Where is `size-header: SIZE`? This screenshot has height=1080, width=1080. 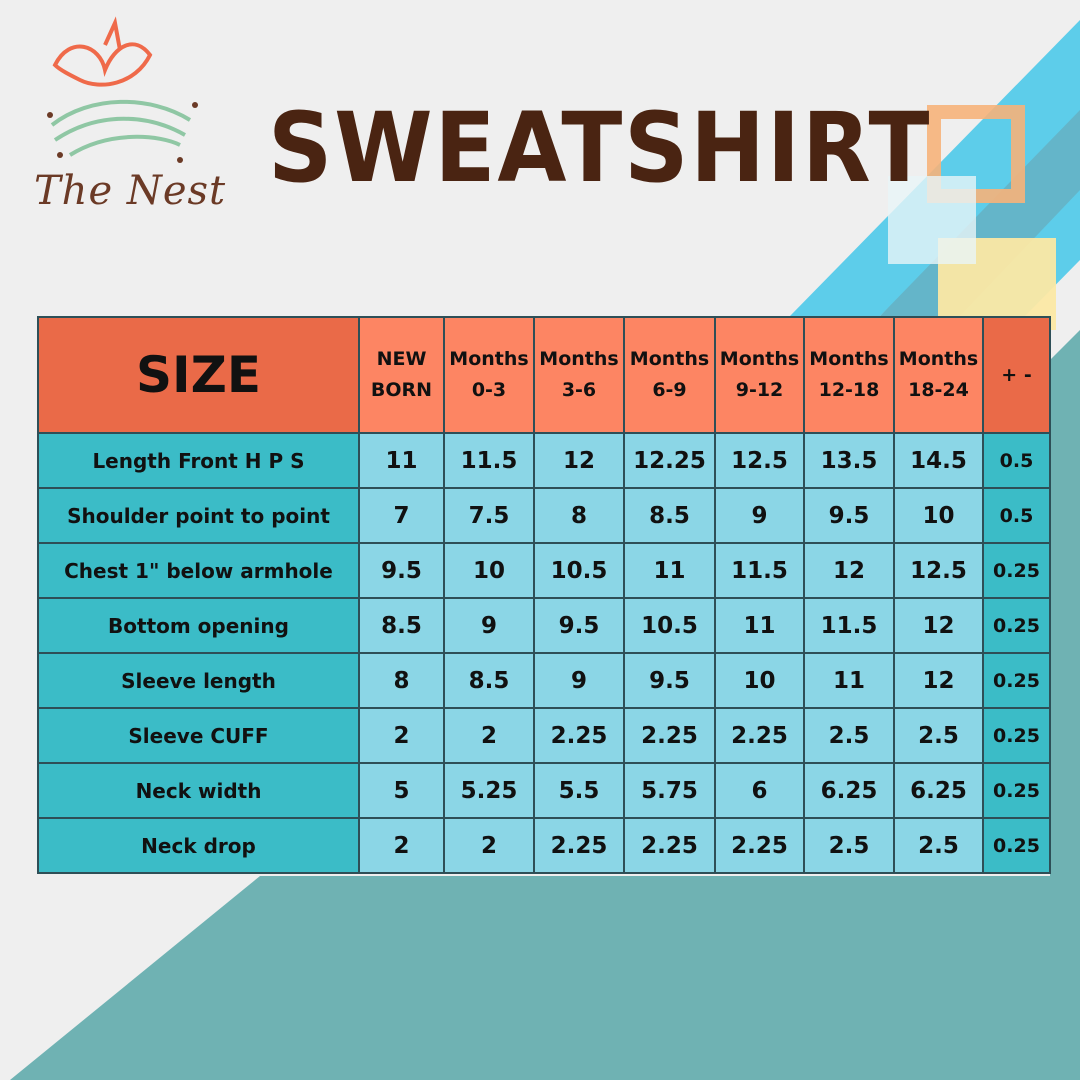
size-header: SIZE is located at coordinates (198, 375).